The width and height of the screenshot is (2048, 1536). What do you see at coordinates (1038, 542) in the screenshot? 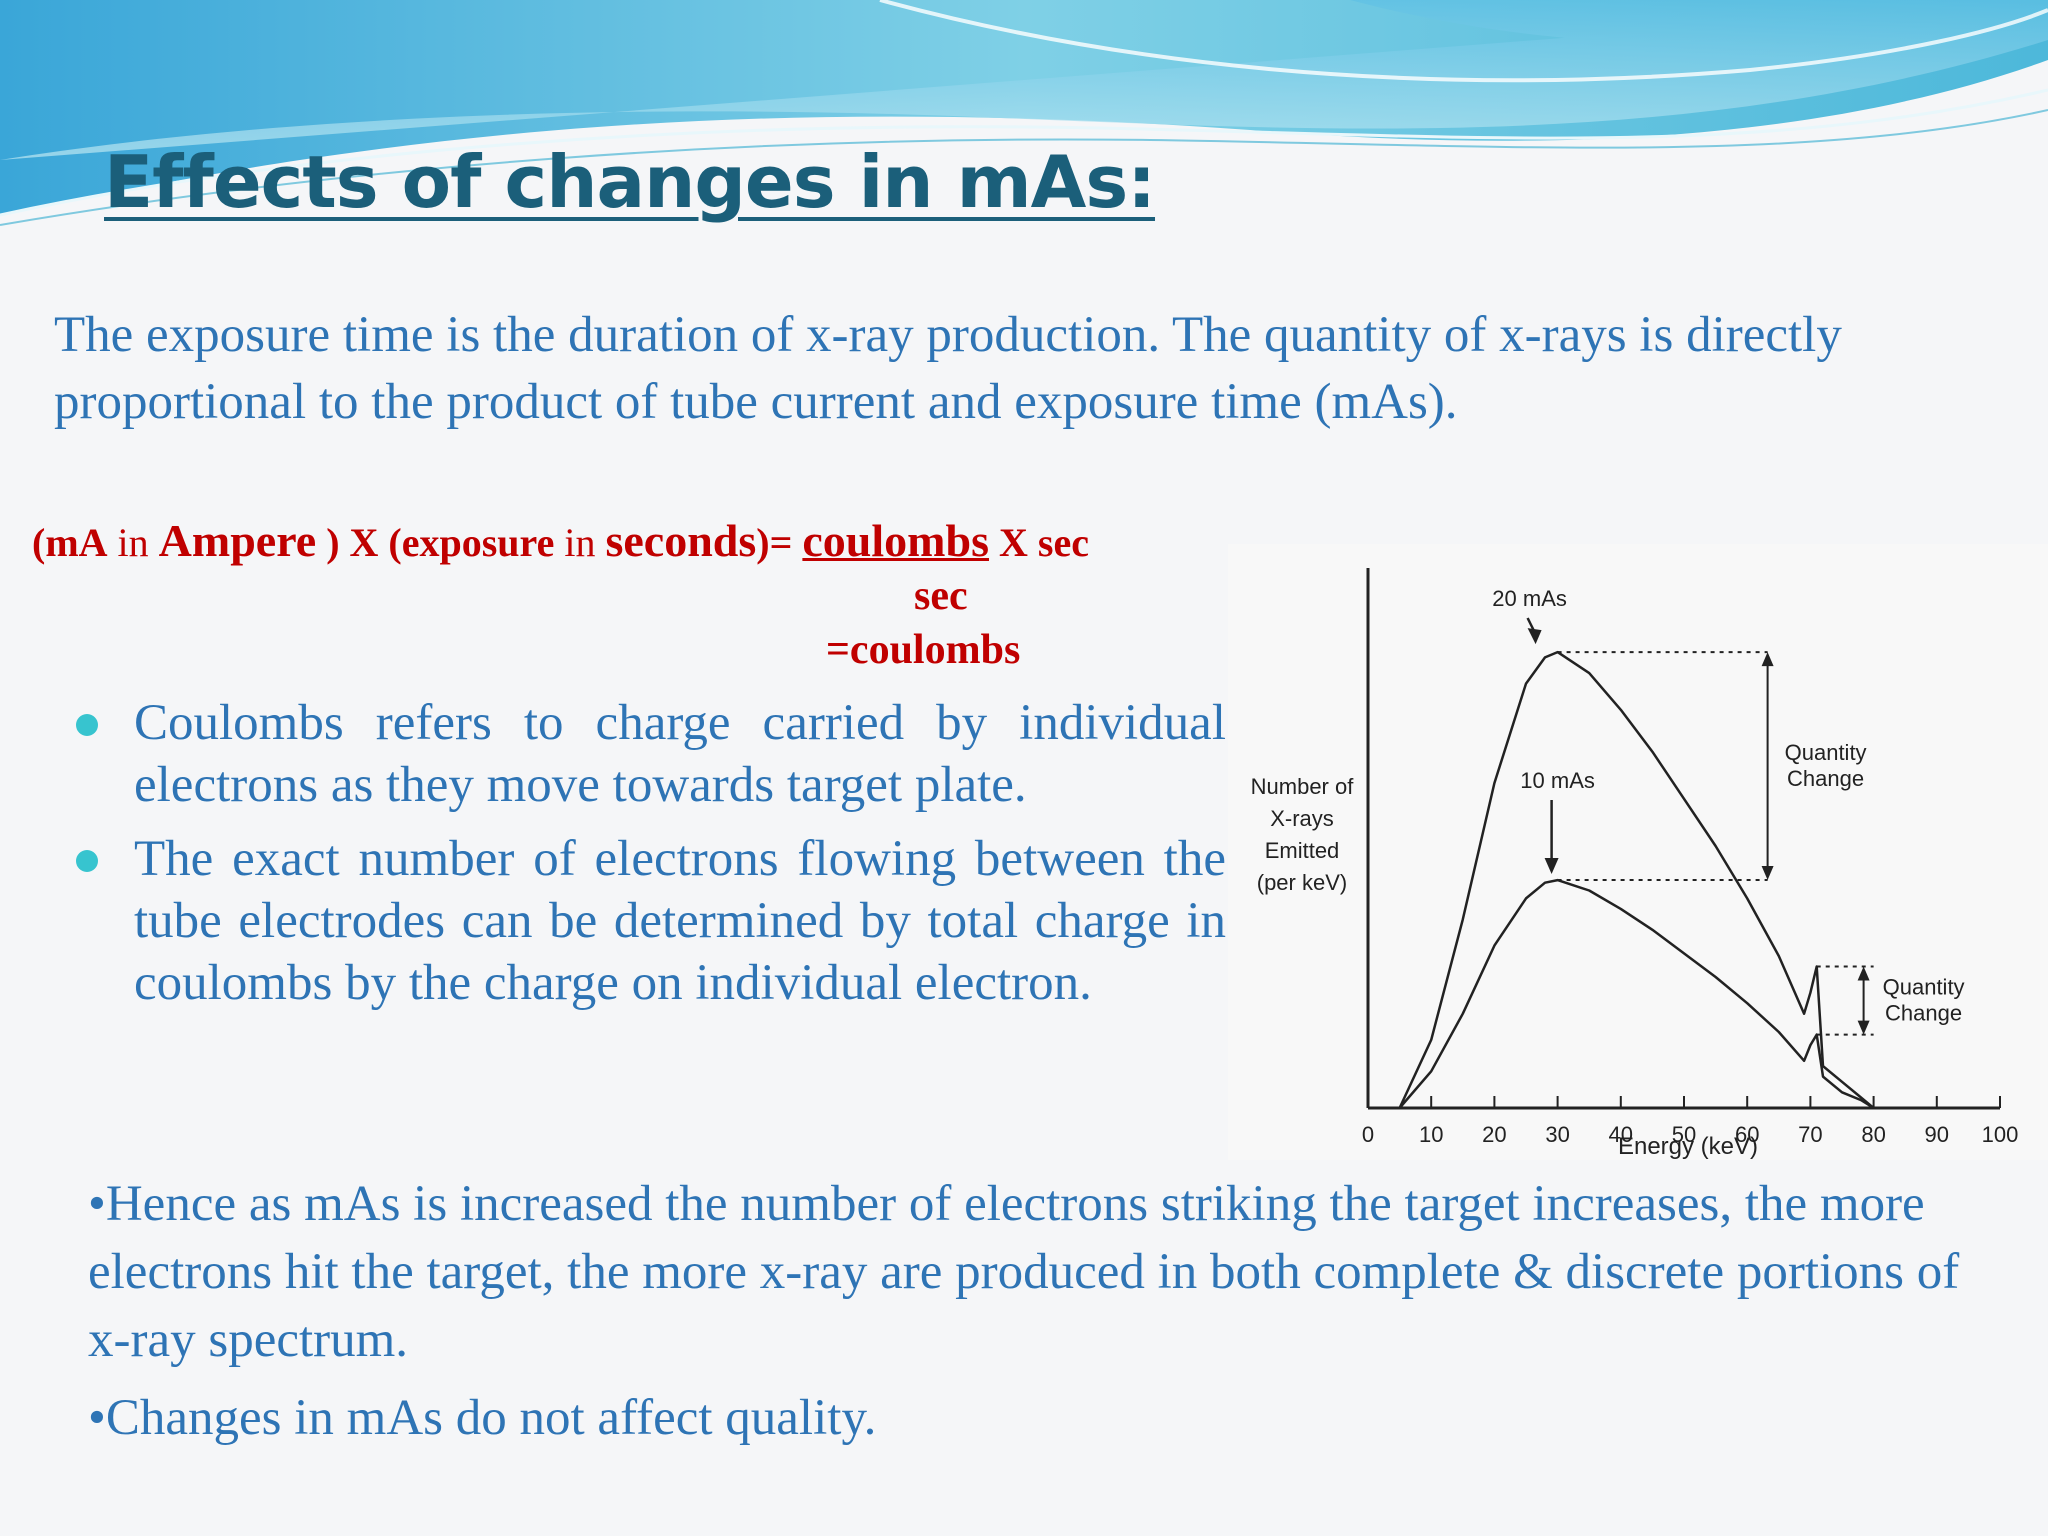
I see `formula-x-sec: X sec` at bounding box center [1038, 542].